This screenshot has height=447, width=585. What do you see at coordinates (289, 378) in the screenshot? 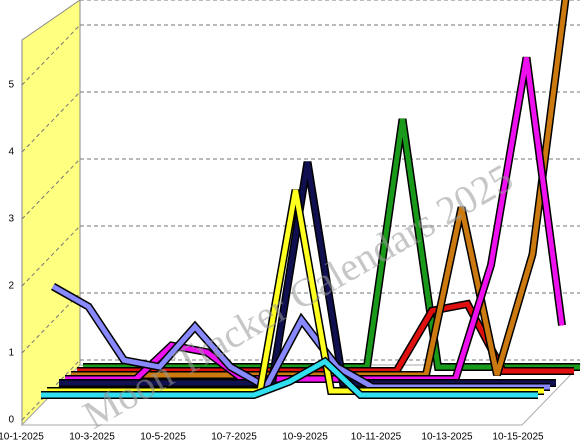
I see `ribbon` at bounding box center [289, 378].